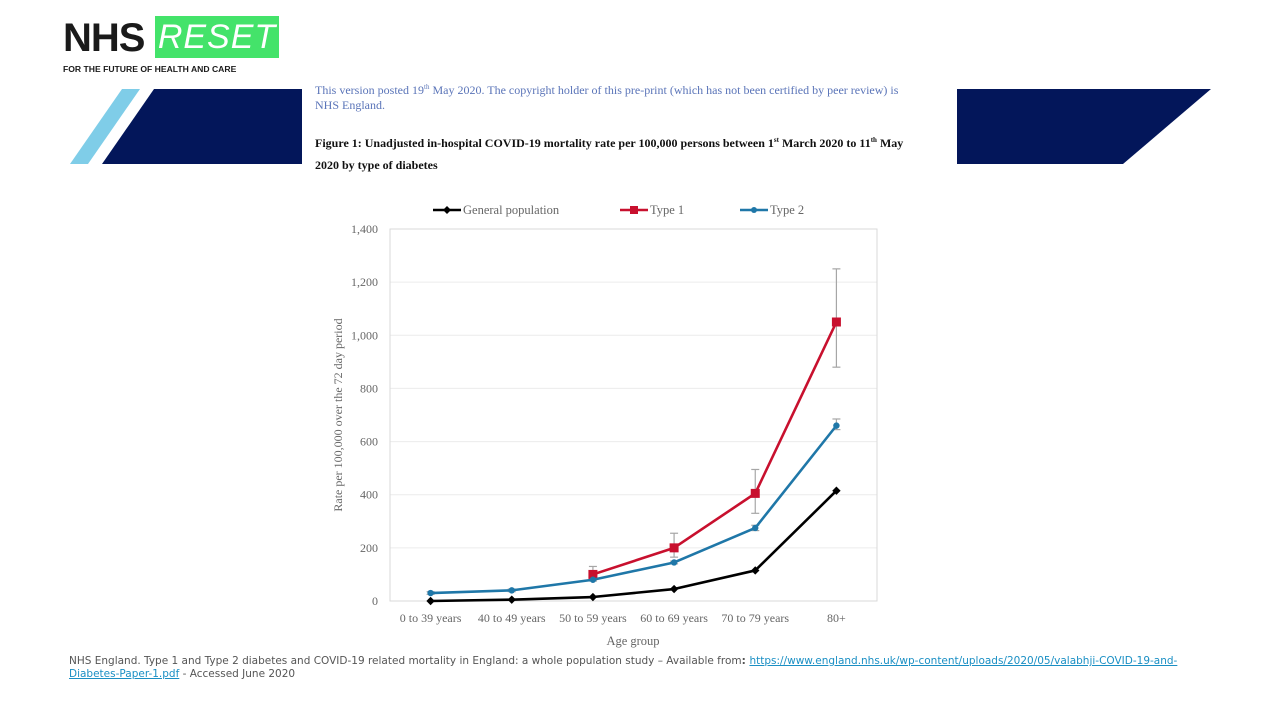 This screenshot has height=720, width=1280. I want to click on light-blue-stripe, so click(105, 126).